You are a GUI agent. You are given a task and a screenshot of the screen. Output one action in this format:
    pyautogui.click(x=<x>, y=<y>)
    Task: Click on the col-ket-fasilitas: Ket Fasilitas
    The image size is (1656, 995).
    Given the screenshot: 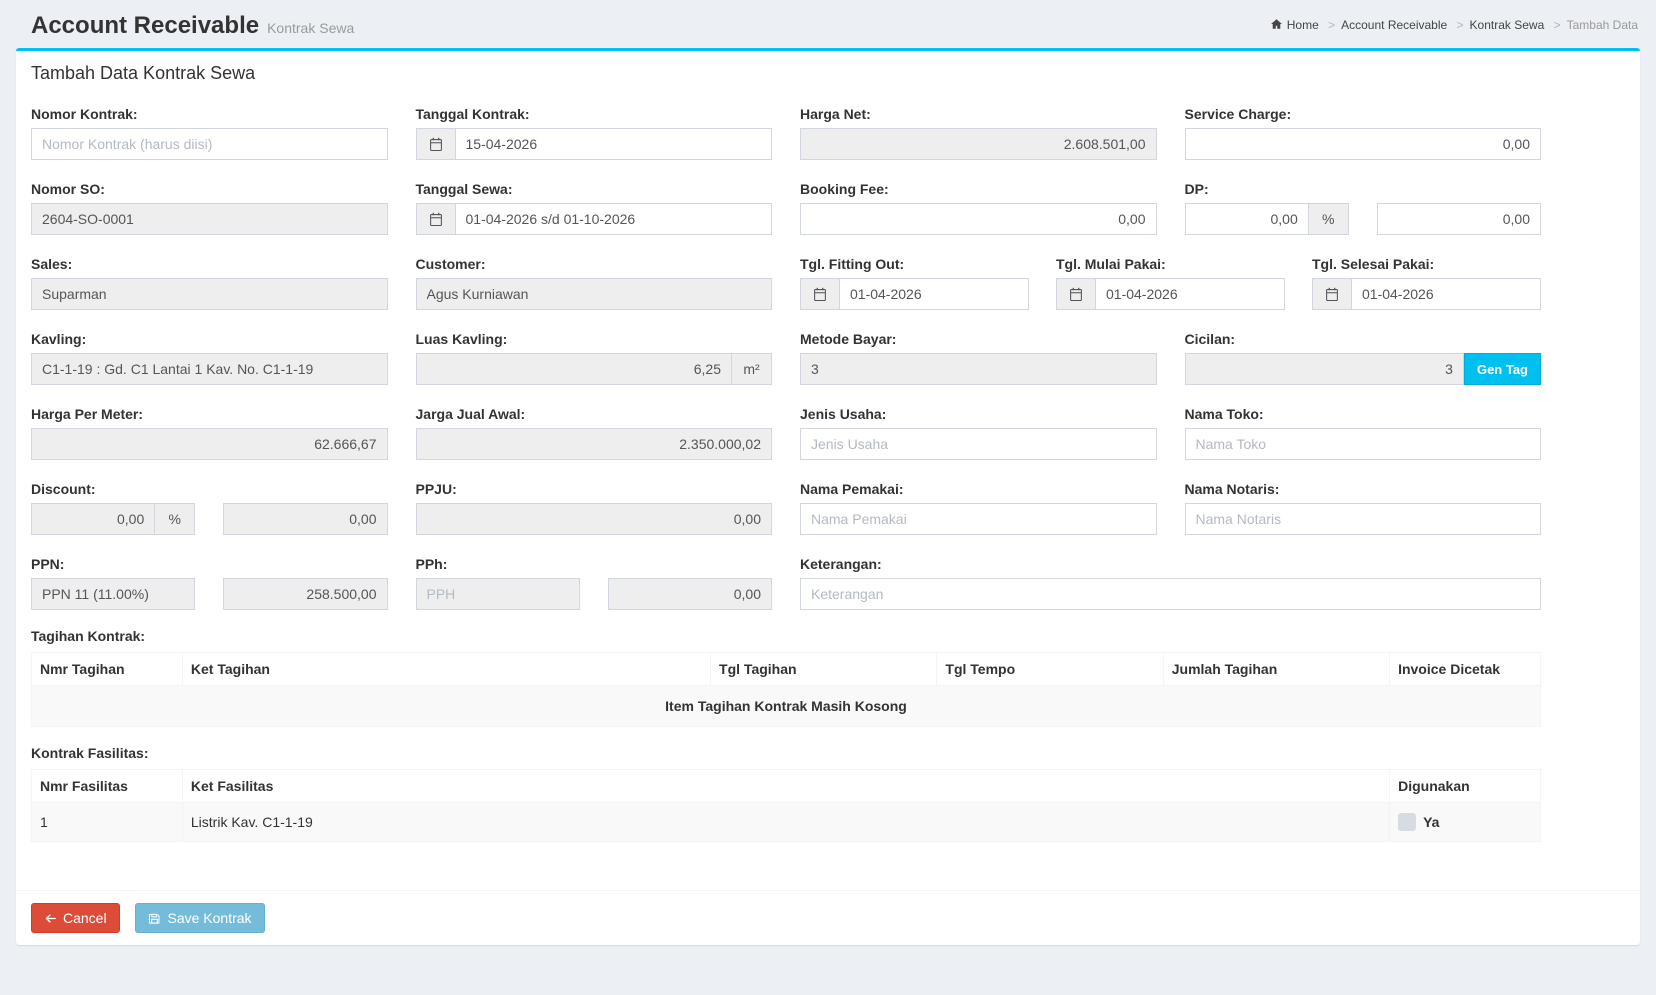 What is the action you would take?
    pyautogui.click(x=786, y=786)
    